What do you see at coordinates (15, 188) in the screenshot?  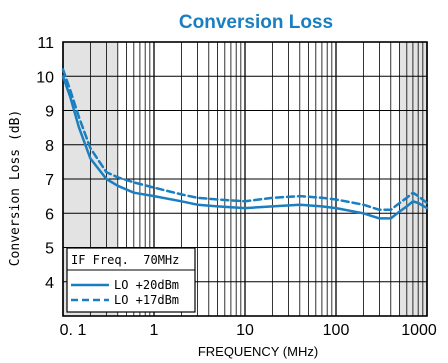 I see `y-axis-label: Conversion Loss (dB)` at bounding box center [15, 188].